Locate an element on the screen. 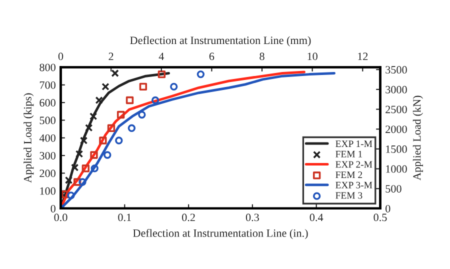 The image size is (450, 269). x2-tick-label: 2 is located at coordinates (111, 56).